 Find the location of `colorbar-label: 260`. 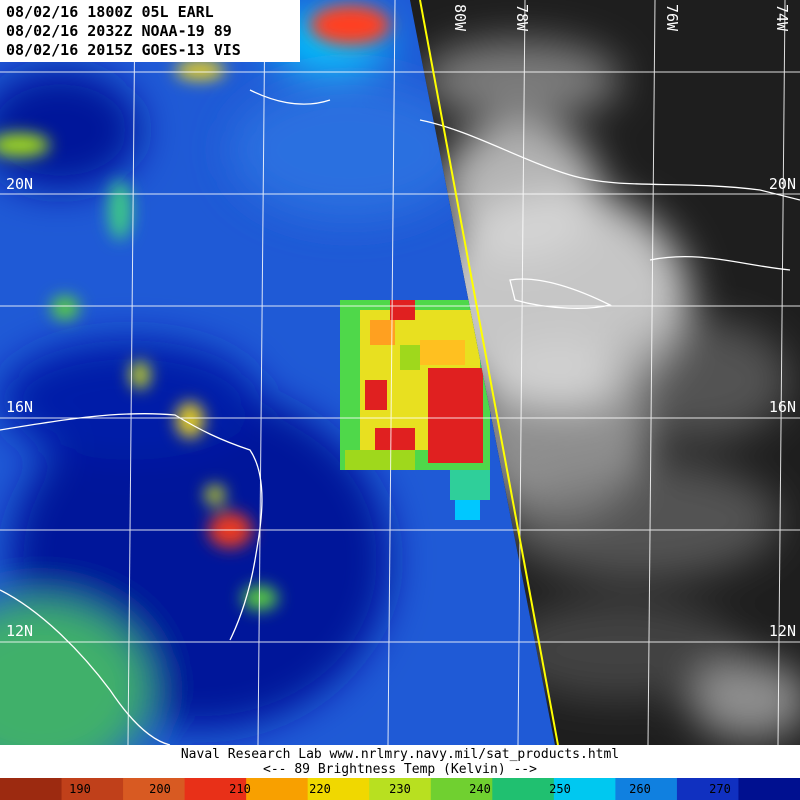

colorbar-label: 260 is located at coordinates (640, 789).